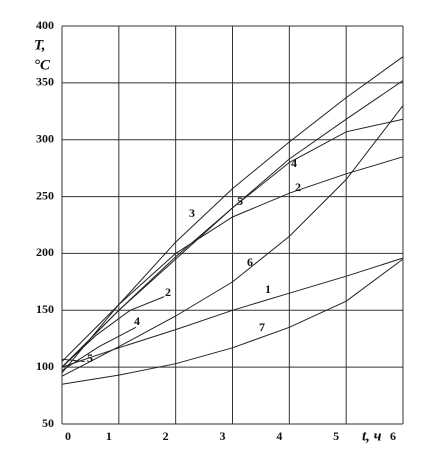 Image resolution: width=448 pixels, height=466 pixels. What do you see at coordinates (223, 436) in the screenshot?
I see `x-tick-label: 3` at bounding box center [223, 436].